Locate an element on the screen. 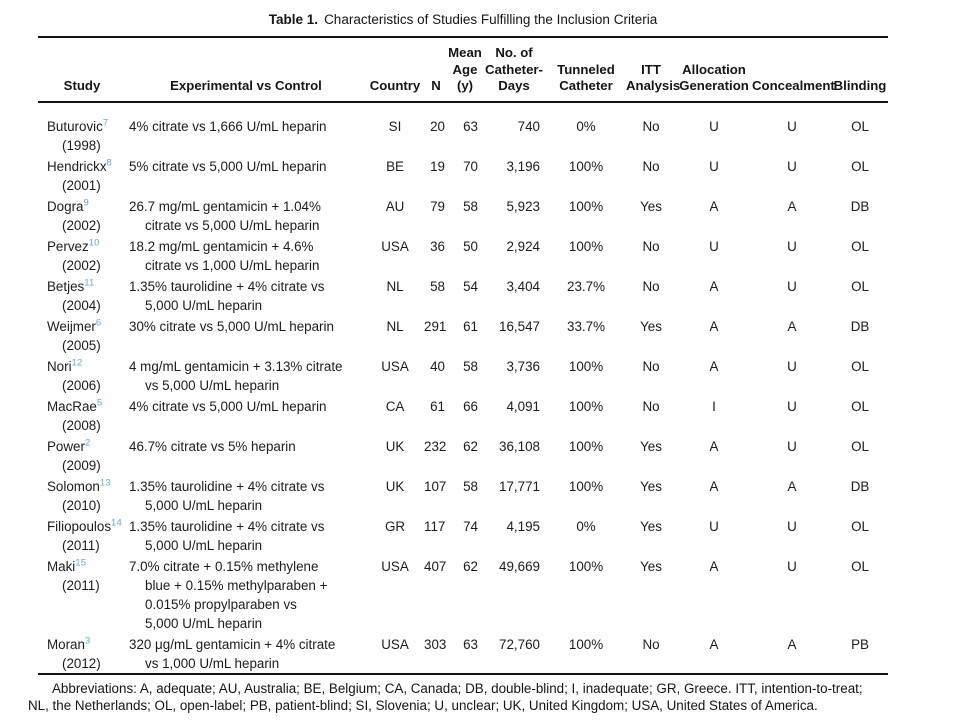  itt-cell: No is located at coordinates (651, 406).